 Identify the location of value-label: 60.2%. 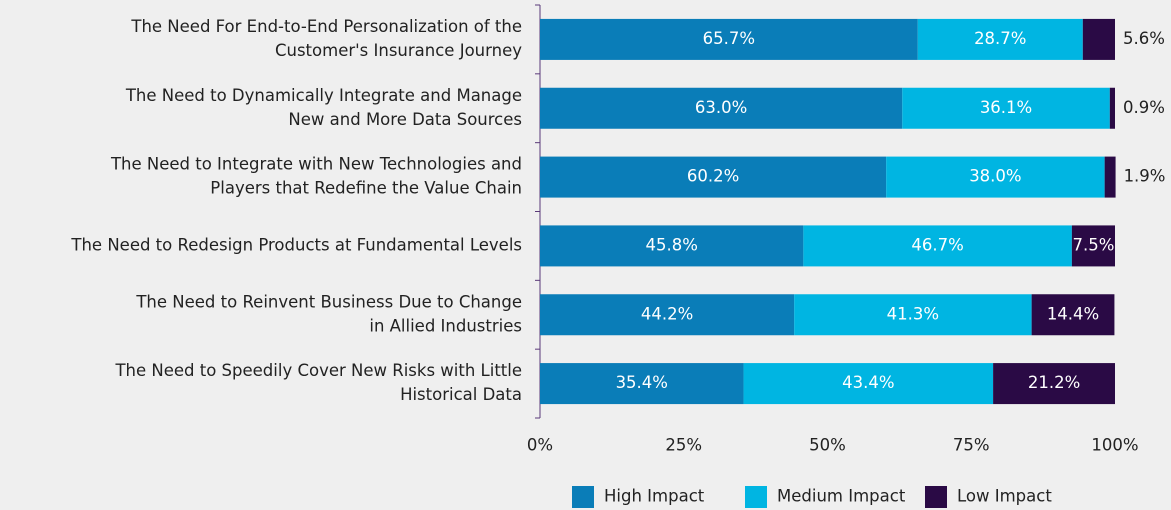
(713, 176).